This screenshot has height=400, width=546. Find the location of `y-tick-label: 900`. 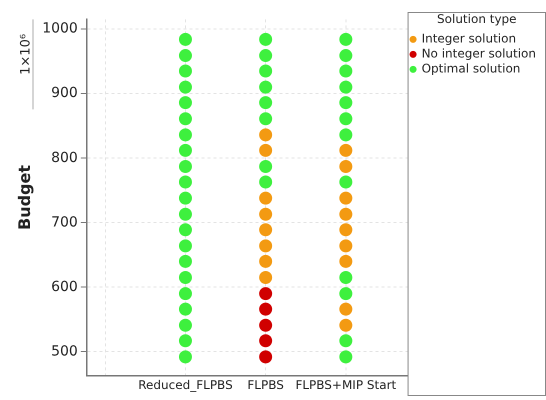

y-tick-label: 900 is located at coordinates (64, 93).